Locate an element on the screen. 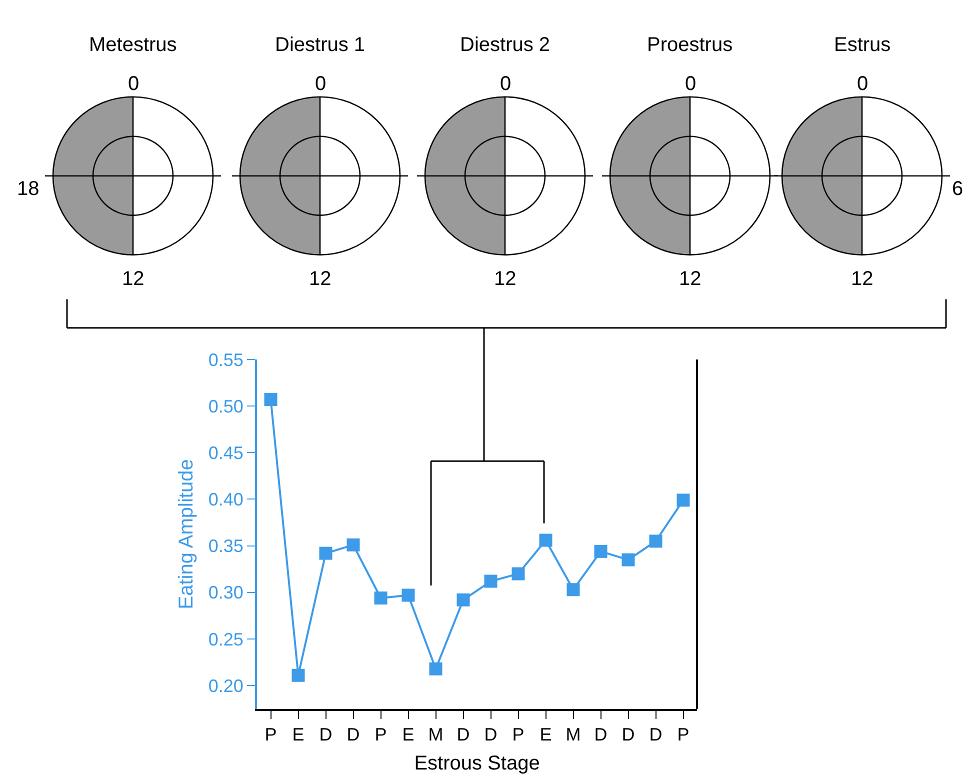 The height and width of the screenshot is (779, 968). x-axis-title: Estrous Stage is located at coordinates (477, 763).